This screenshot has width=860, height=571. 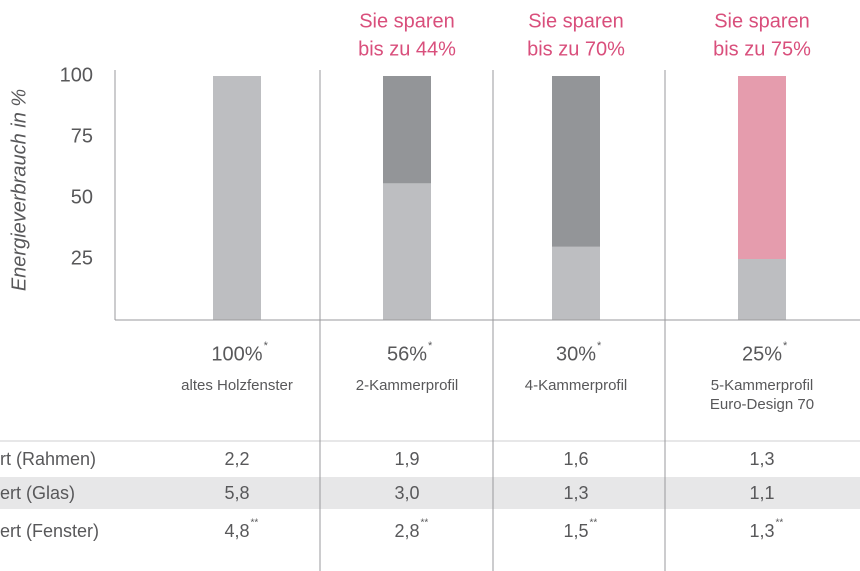 I want to click on table-cell: 4,8, so click(x=236, y=531).